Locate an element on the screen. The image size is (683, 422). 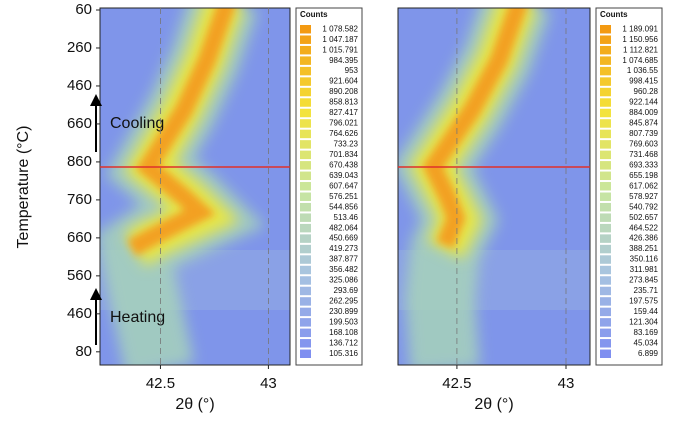
legend-label: 350.116 is located at coordinates (644, 259).